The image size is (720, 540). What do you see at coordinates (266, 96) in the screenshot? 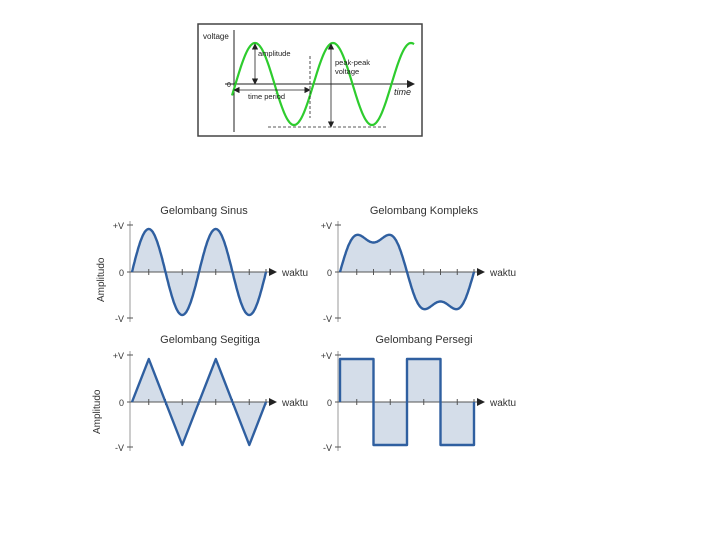
I see `time-period-label: time period` at bounding box center [266, 96].